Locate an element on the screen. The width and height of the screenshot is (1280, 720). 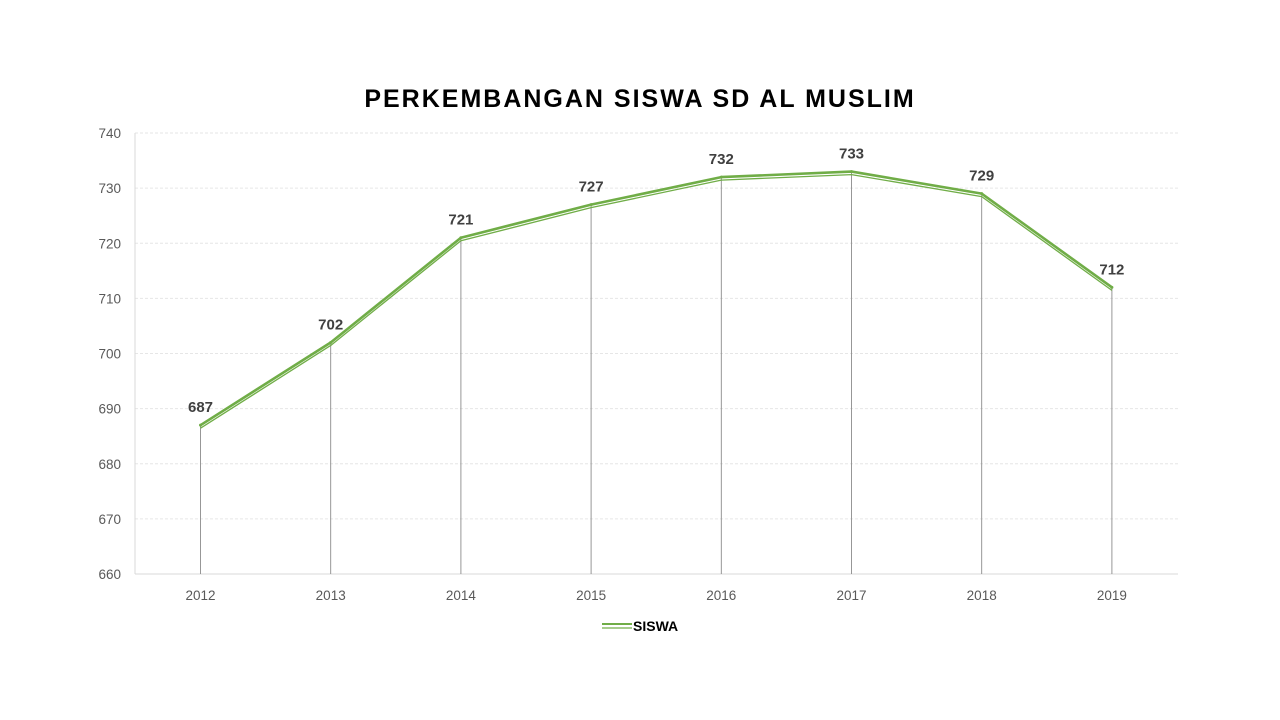
x-tick-label: 2012 is located at coordinates (200, 595).